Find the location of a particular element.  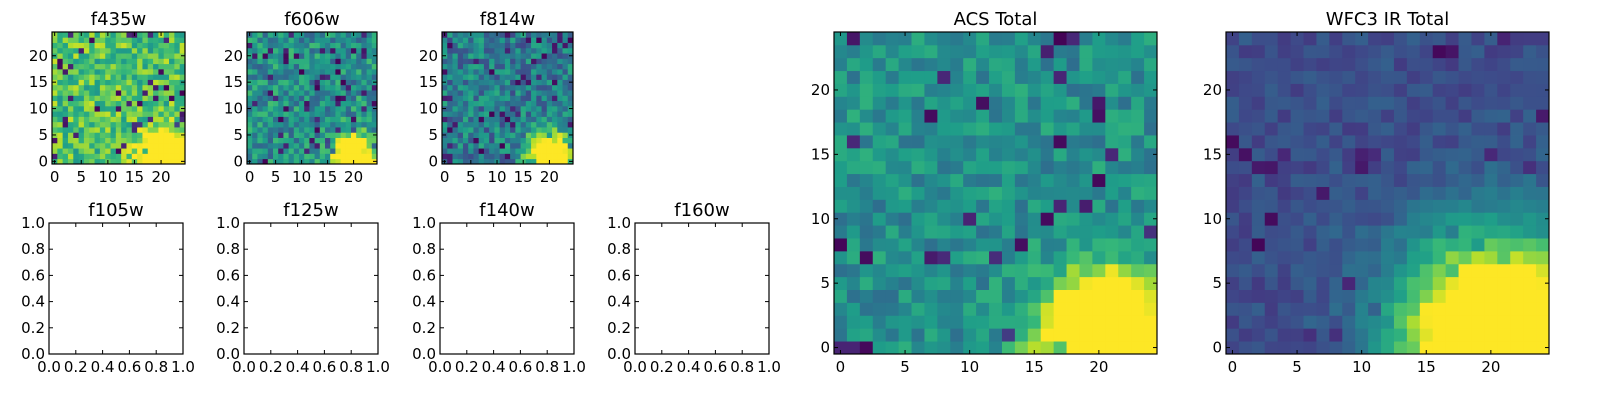

y-tick-label: 20 is located at coordinates (233, 56).